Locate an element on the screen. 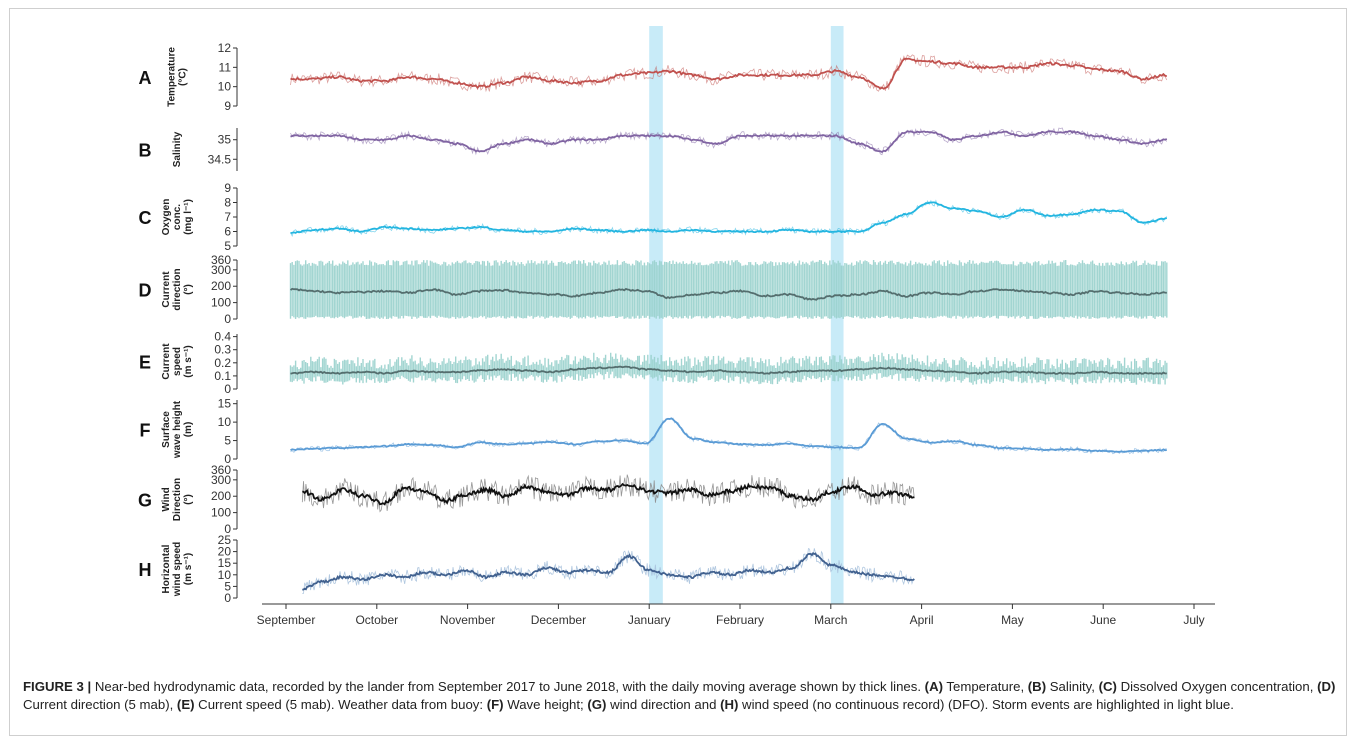 Image resolution: width=1358 pixels, height=744 pixels. caption-ref-b: (B) is located at coordinates (1037, 686).